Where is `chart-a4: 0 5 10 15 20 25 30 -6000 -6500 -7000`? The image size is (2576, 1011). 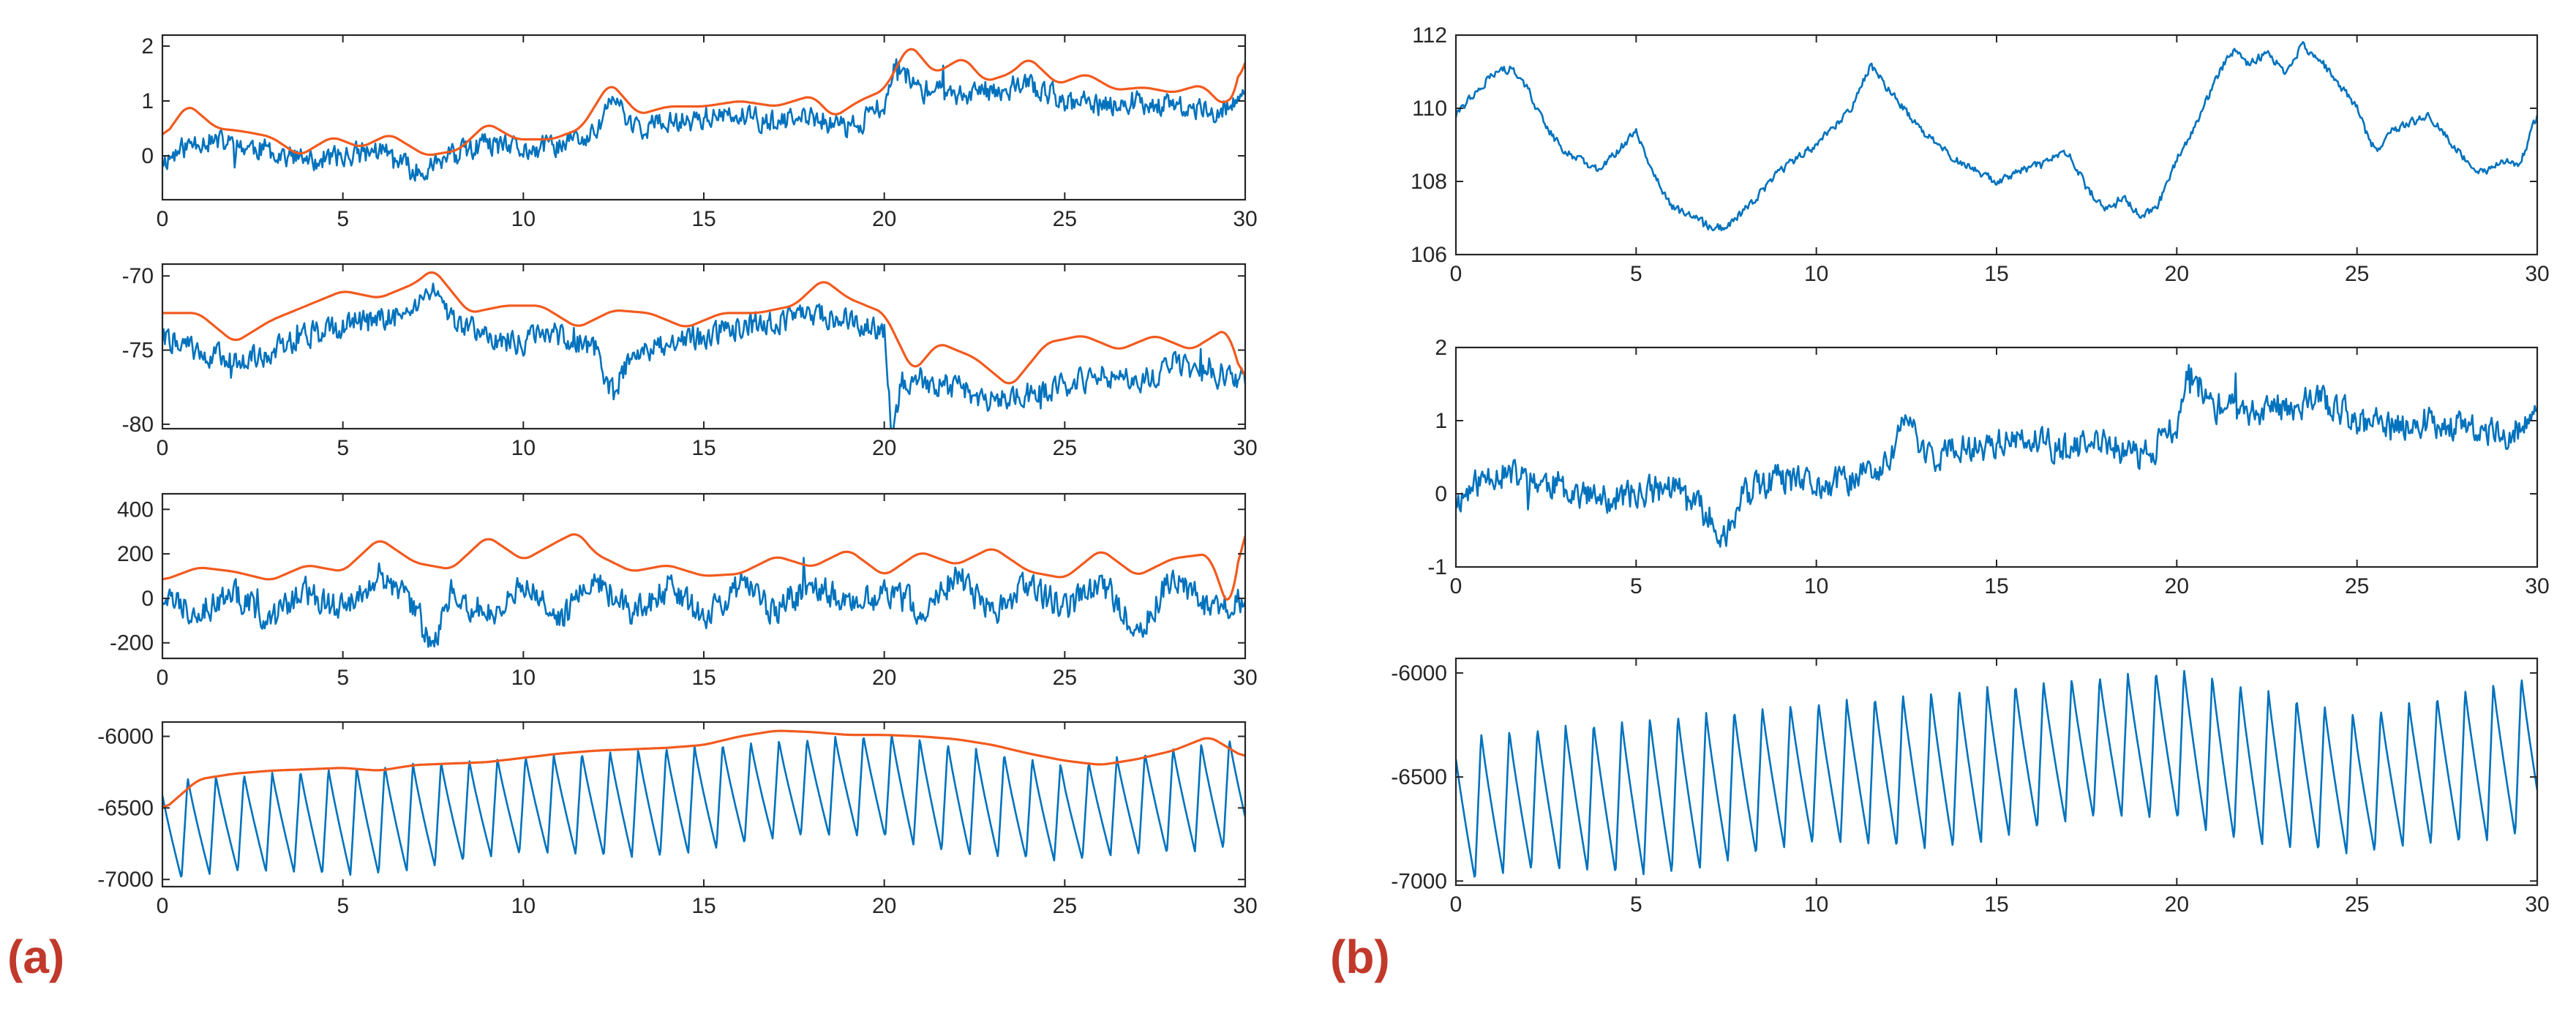
chart-a4: 0 5 10 15 20 25 30 -6000 -6500 -7000 is located at coordinates (677, 819).